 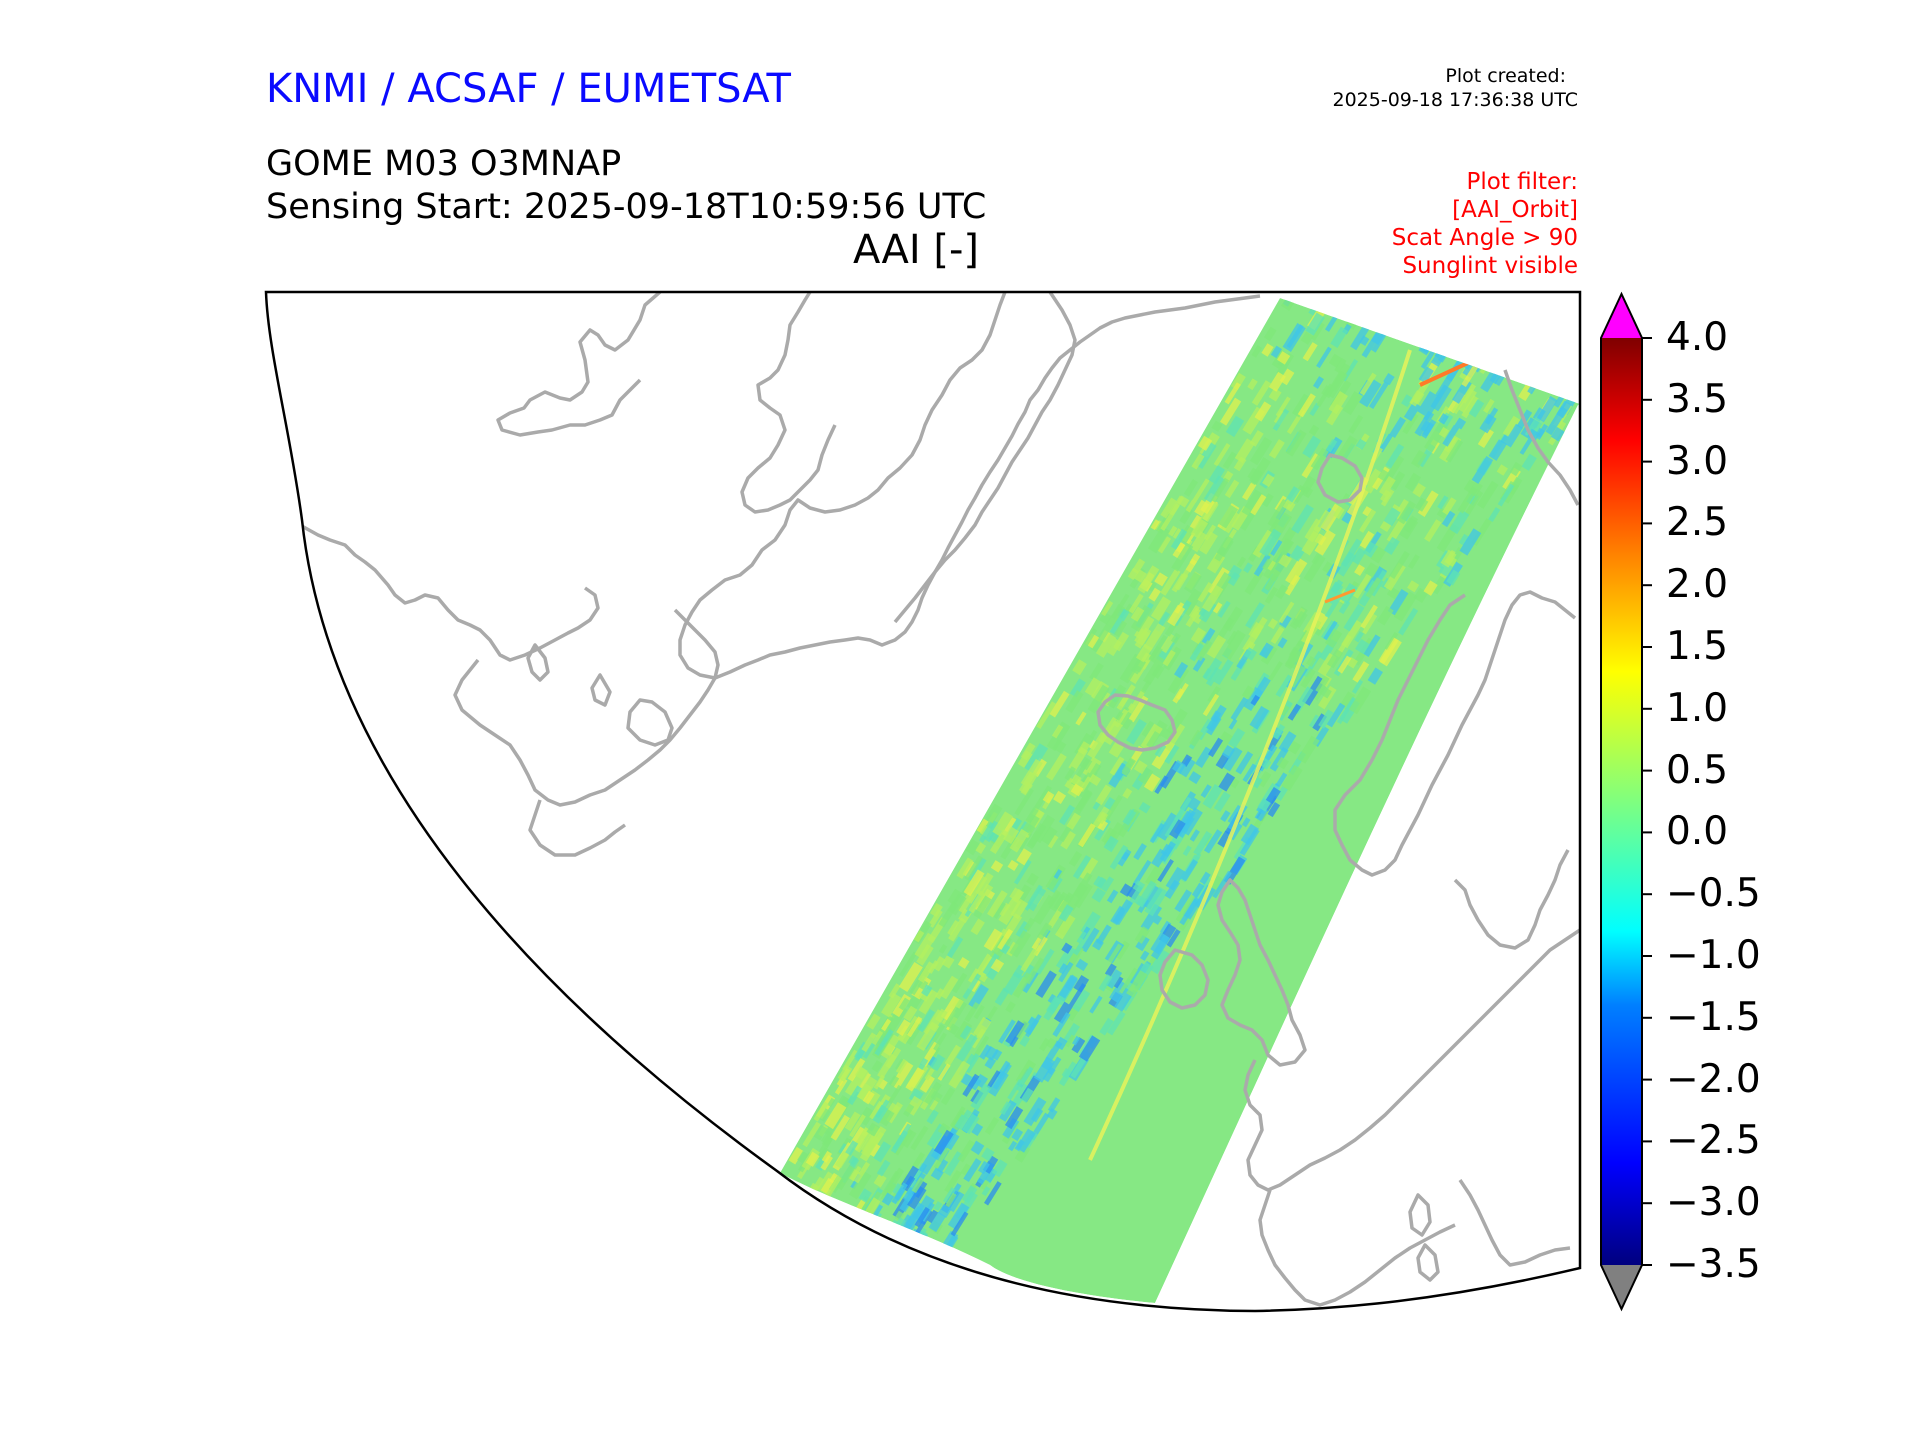 What do you see at coordinates (1250, 755) in the screenshot?
I see `swath-centre-stripe` at bounding box center [1250, 755].